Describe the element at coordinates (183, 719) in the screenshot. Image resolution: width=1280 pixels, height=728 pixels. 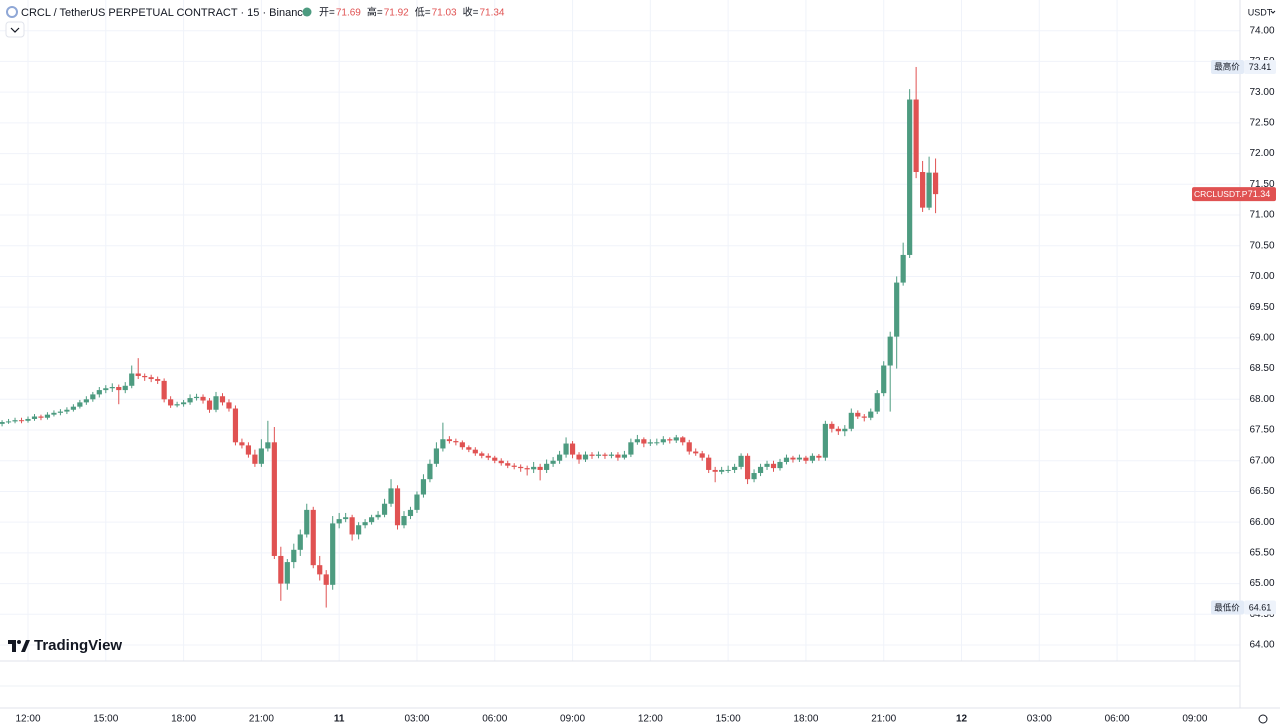
I see `x-tick-label: 18:00` at that location.